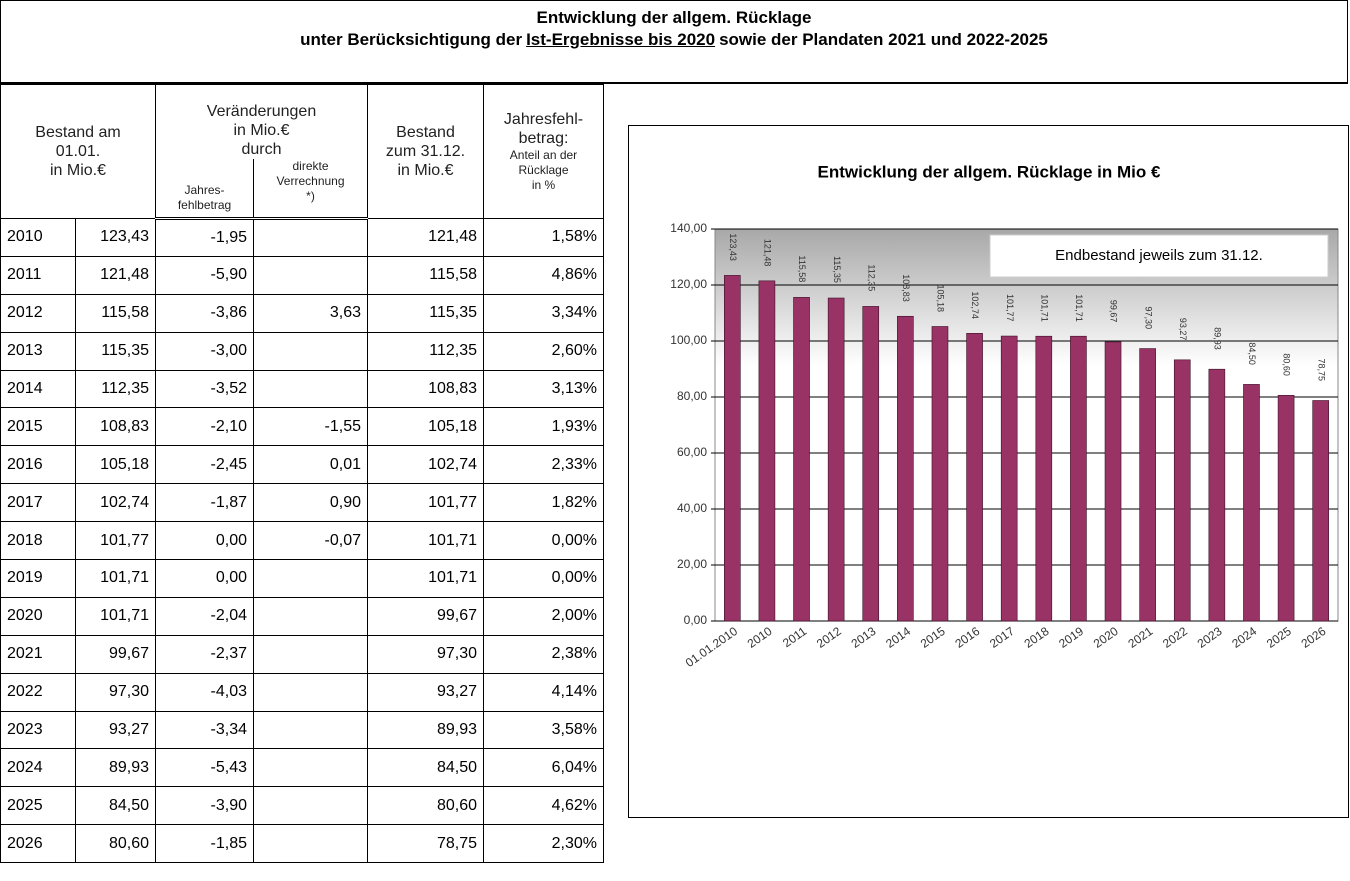 The image size is (1350, 881). I want to click on table-cell: -3,52, so click(204, 389).